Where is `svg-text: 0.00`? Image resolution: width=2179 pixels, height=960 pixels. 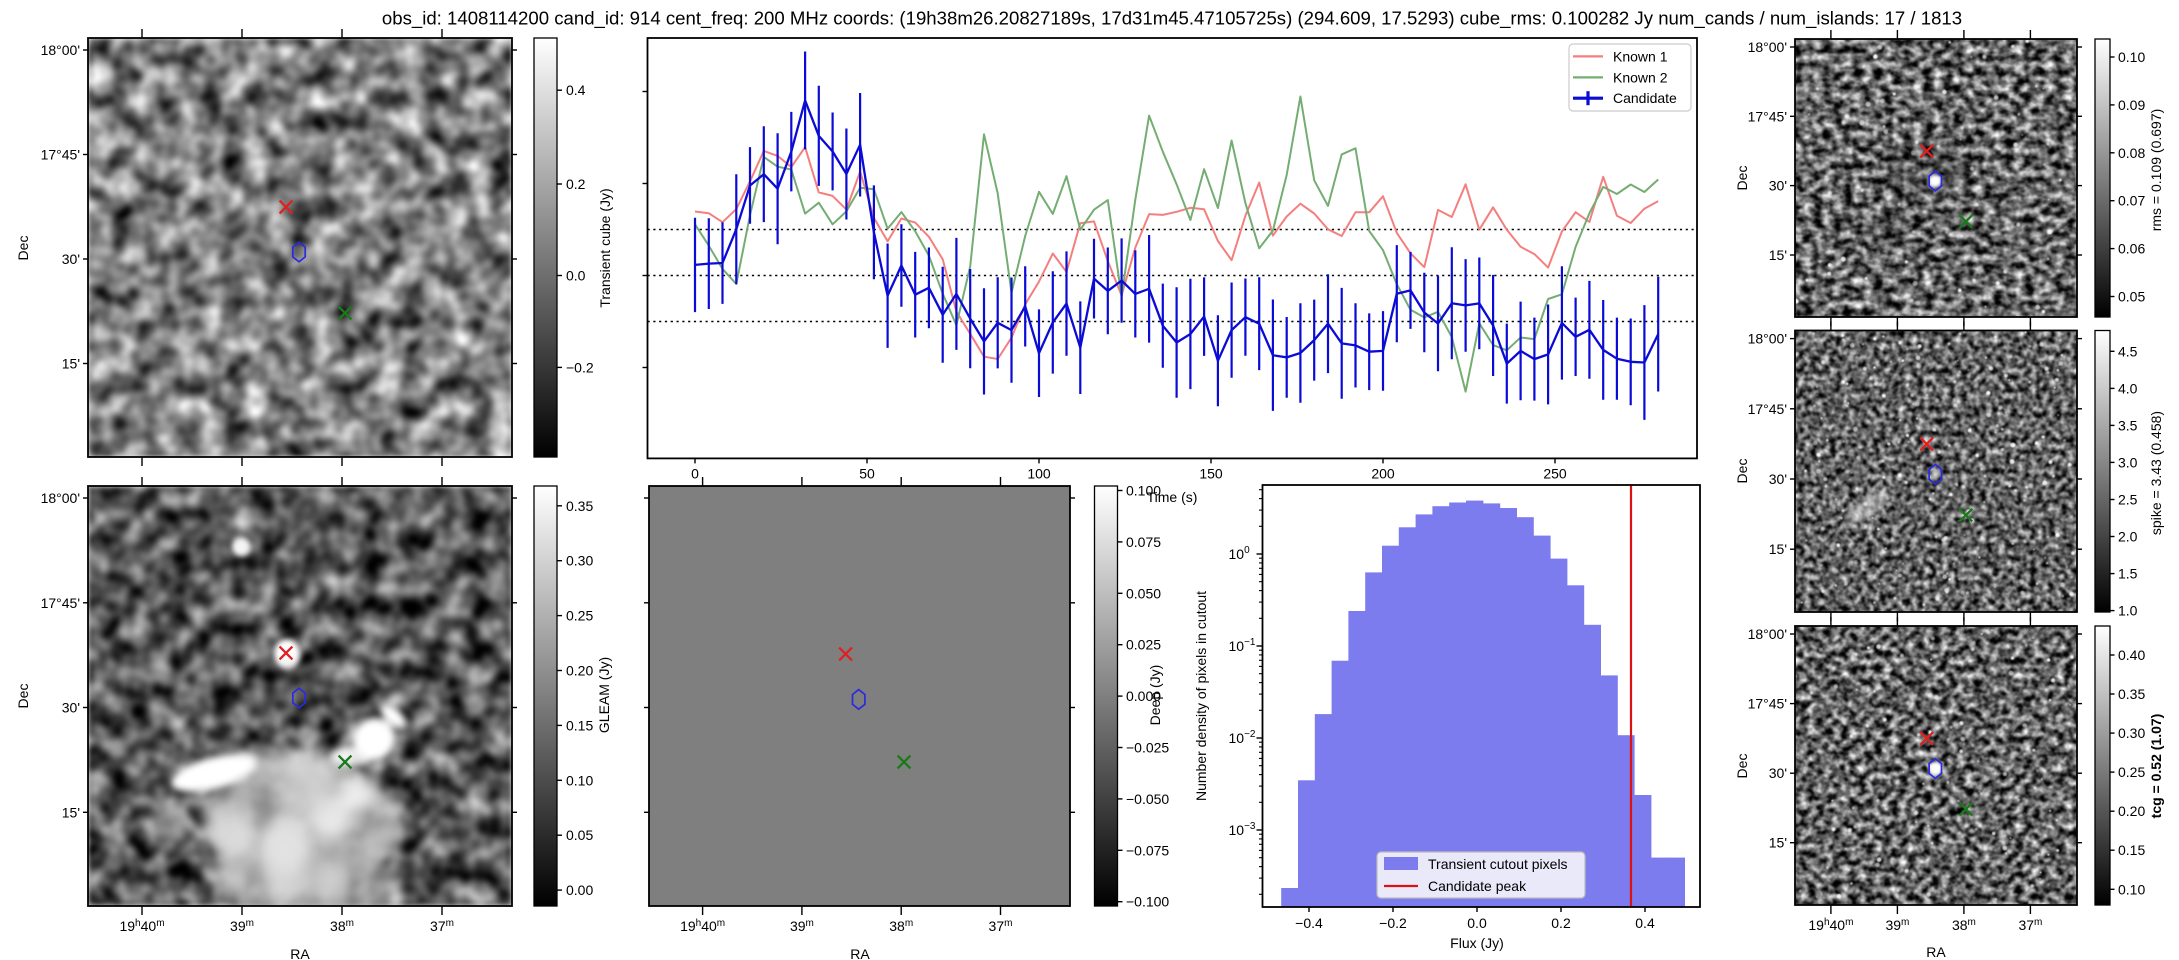 svg-text: 0.00 is located at coordinates (579, 890).